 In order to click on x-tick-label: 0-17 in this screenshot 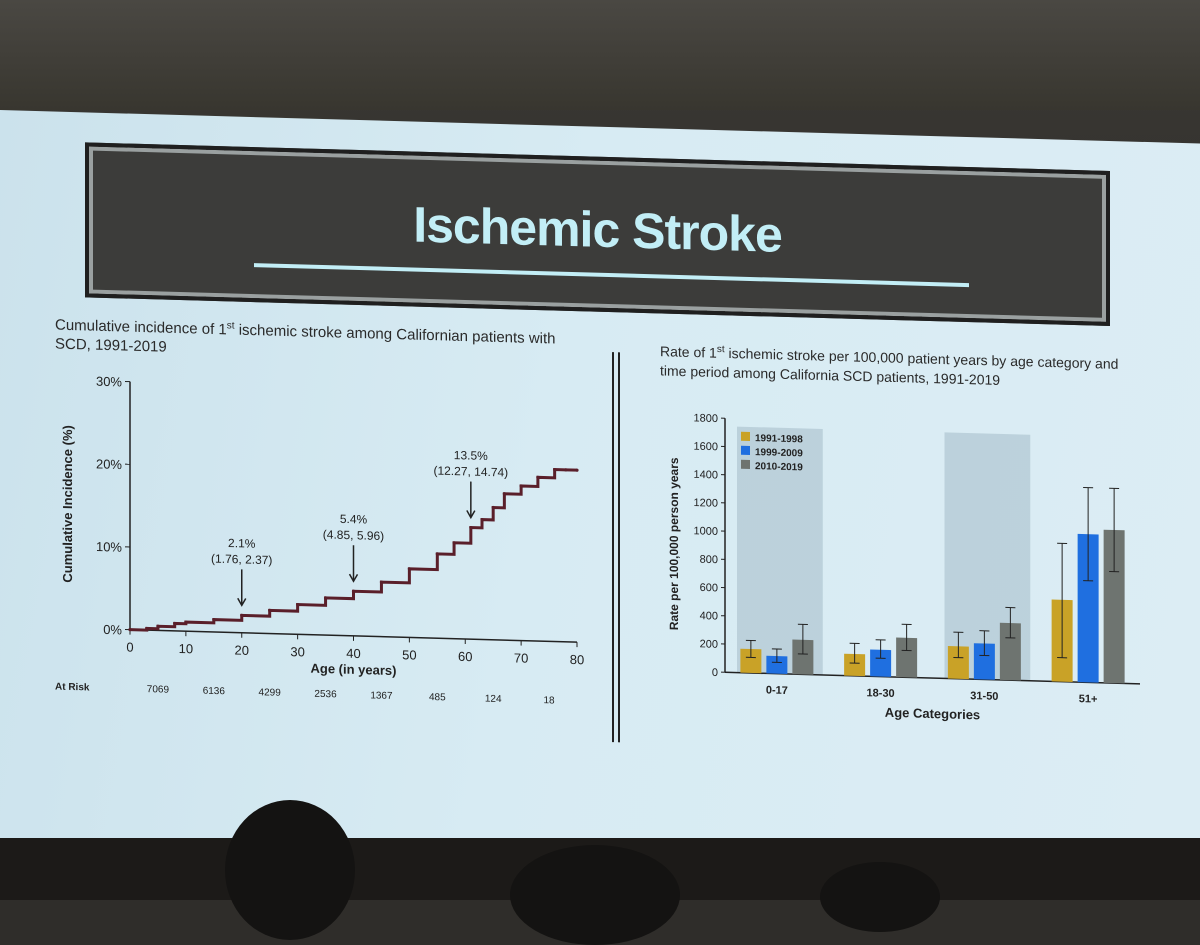, I will do `click(777, 690)`.